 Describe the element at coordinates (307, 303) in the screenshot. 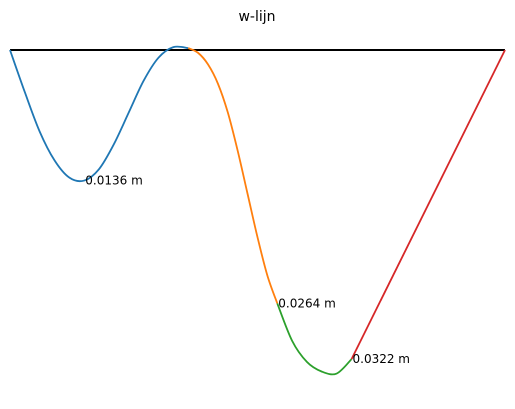

I see `deflection-label-2: 0.0264 m` at that location.